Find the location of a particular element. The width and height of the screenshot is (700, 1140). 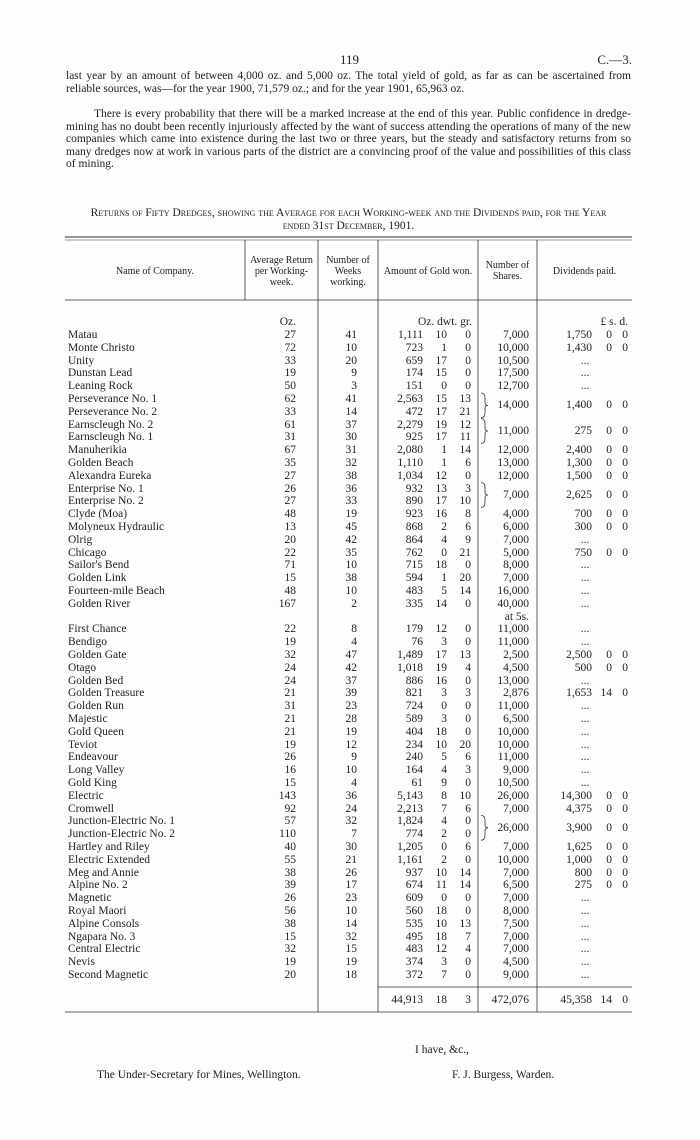

cell: 4,000 is located at coordinates (516, 514).